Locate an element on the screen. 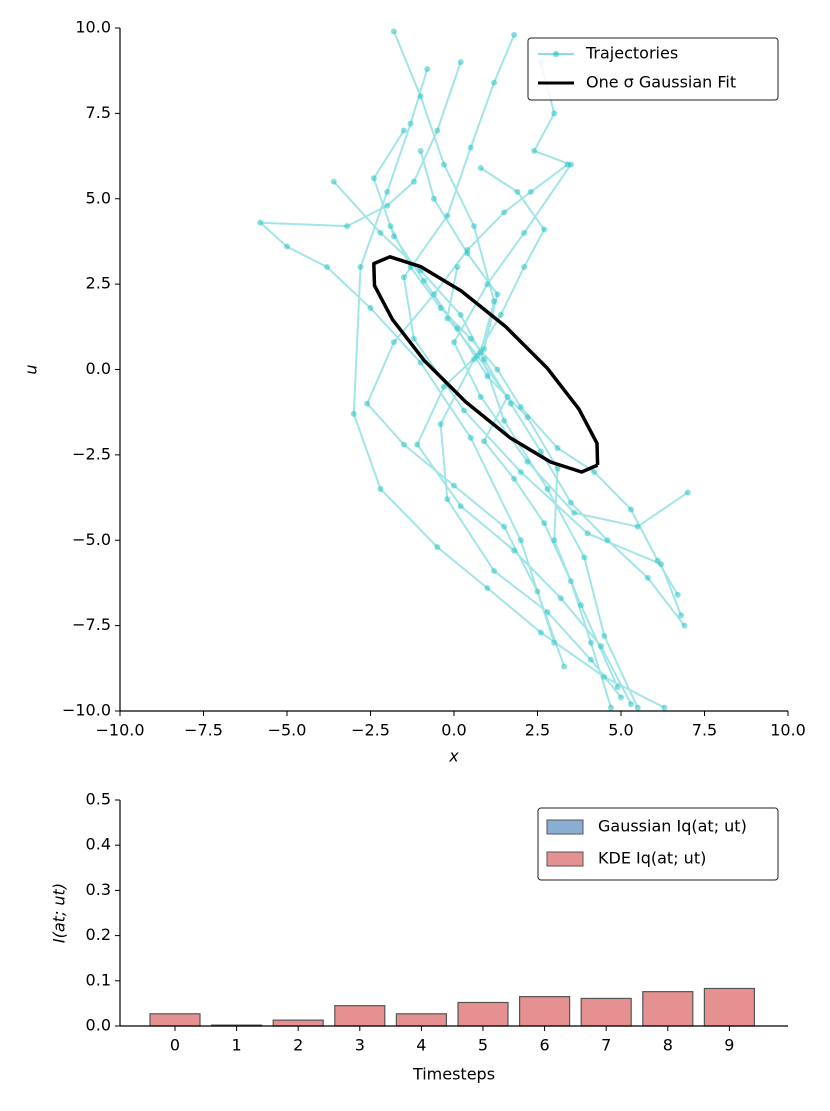  x-tick-label: 1 is located at coordinates (237, 1045).